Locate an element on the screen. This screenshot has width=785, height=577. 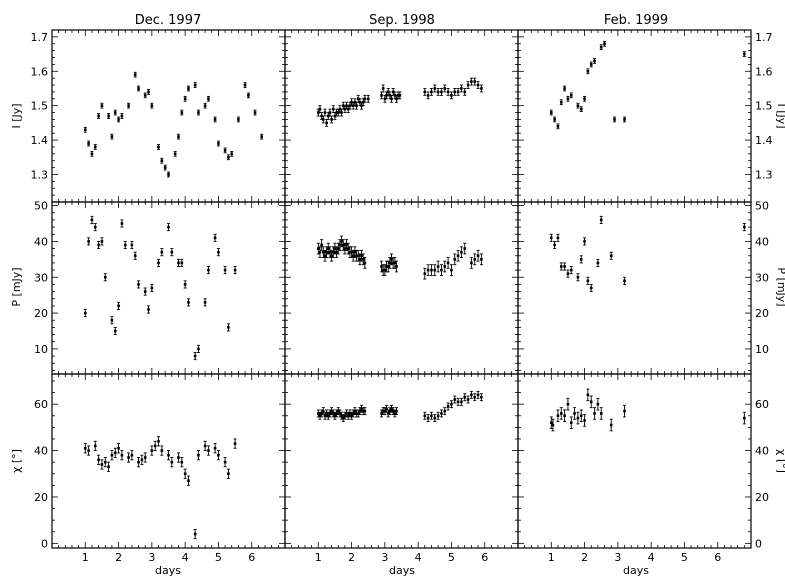
ylabel-right-angle: χ [°] is located at coordinates (780, 461).